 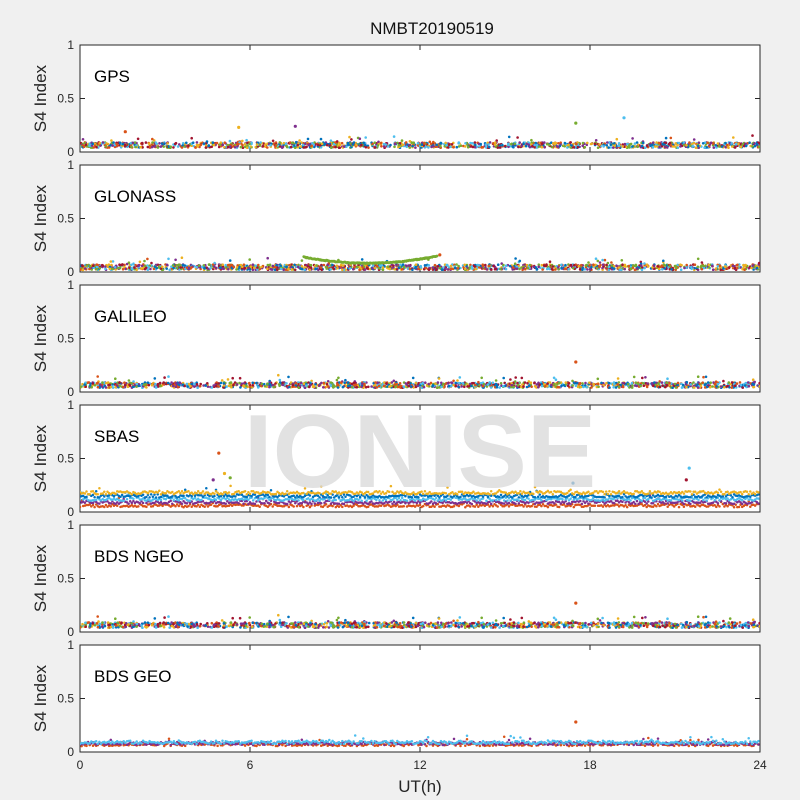 What do you see at coordinates (70, 272) in the screenshot?
I see `y-tick-label: 0` at bounding box center [70, 272].